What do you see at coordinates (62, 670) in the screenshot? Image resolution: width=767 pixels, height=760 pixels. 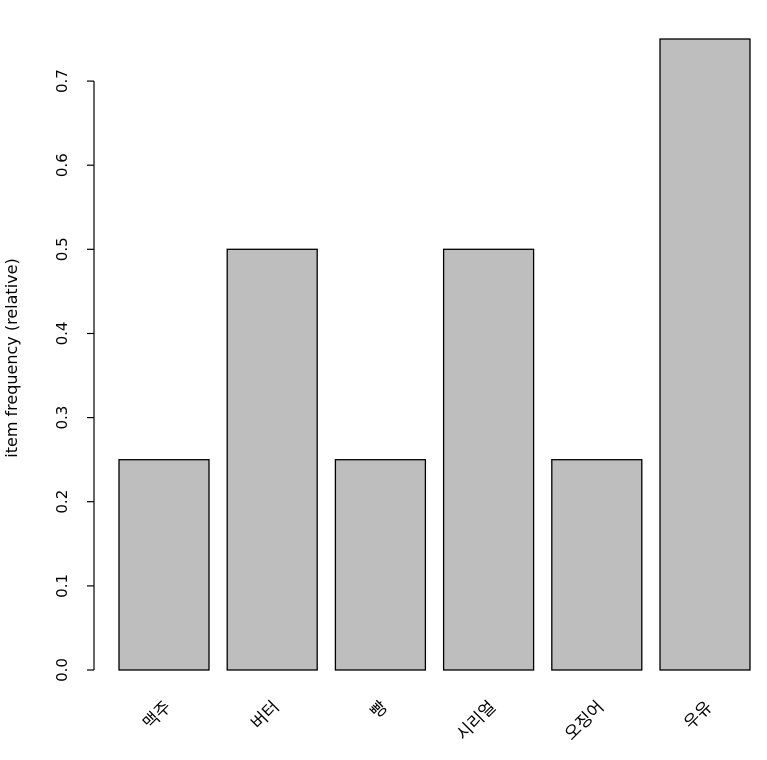 I see `y-tick-label: 0.0` at bounding box center [62, 670].